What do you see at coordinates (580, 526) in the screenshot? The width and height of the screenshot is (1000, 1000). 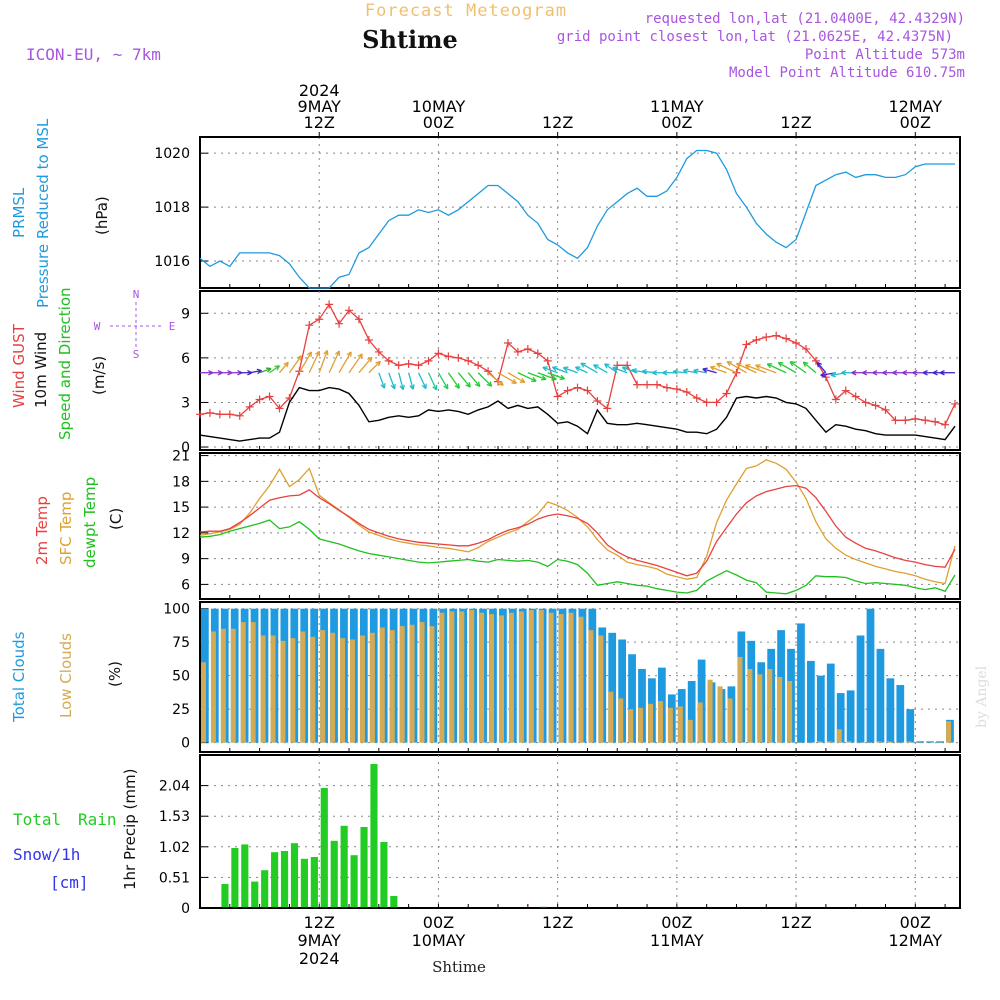 I see `temperature-frame` at bounding box center [580, 526].